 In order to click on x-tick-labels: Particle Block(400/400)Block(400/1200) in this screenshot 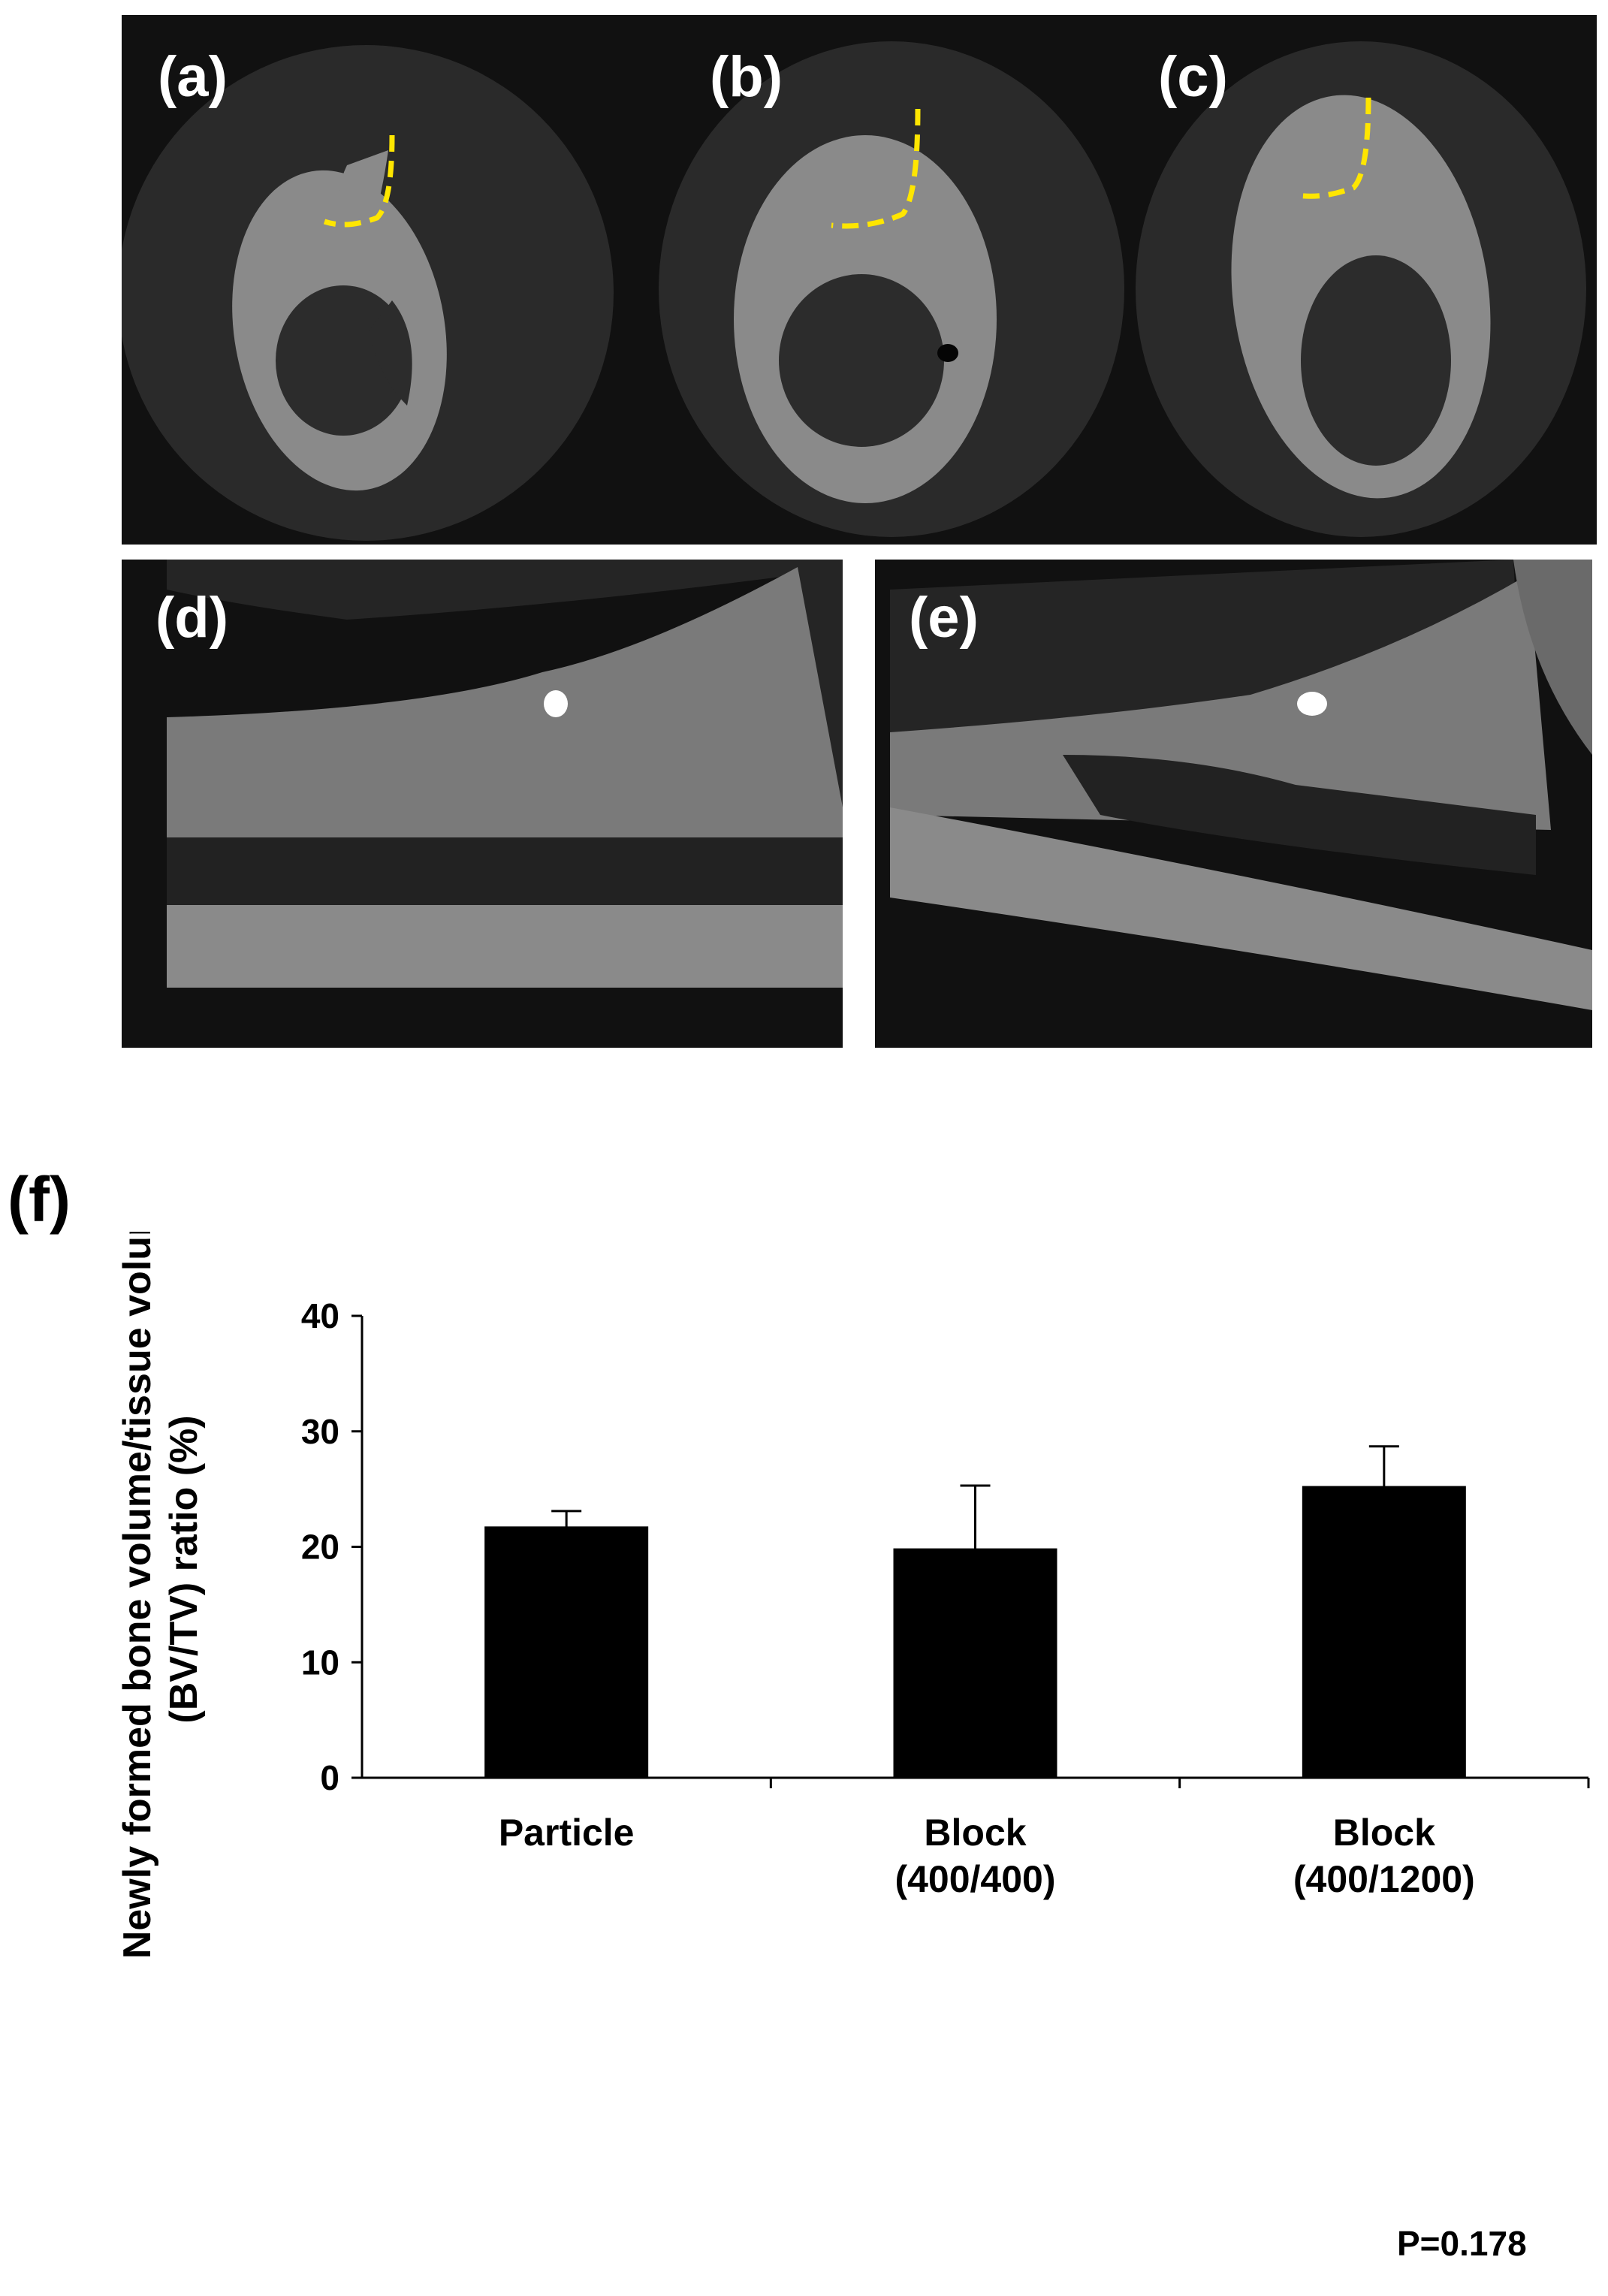, I will do `click(987, 1856)`.